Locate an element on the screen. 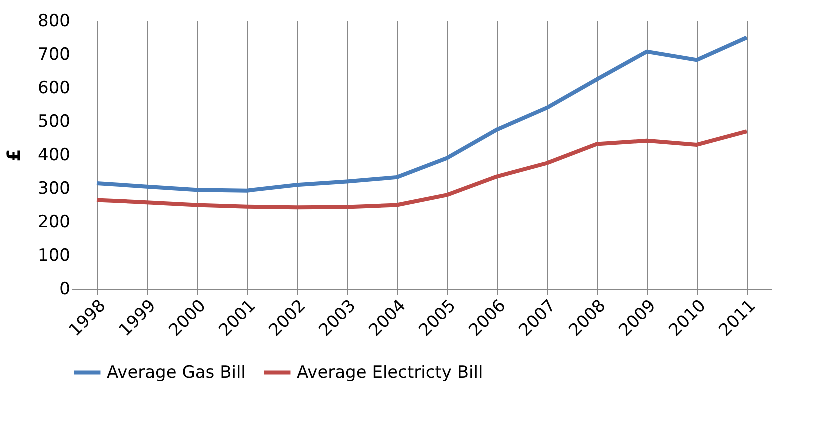 This screenshot has height=434, width=837. y-tick-label: 400 is located at coordinates (54, 156).